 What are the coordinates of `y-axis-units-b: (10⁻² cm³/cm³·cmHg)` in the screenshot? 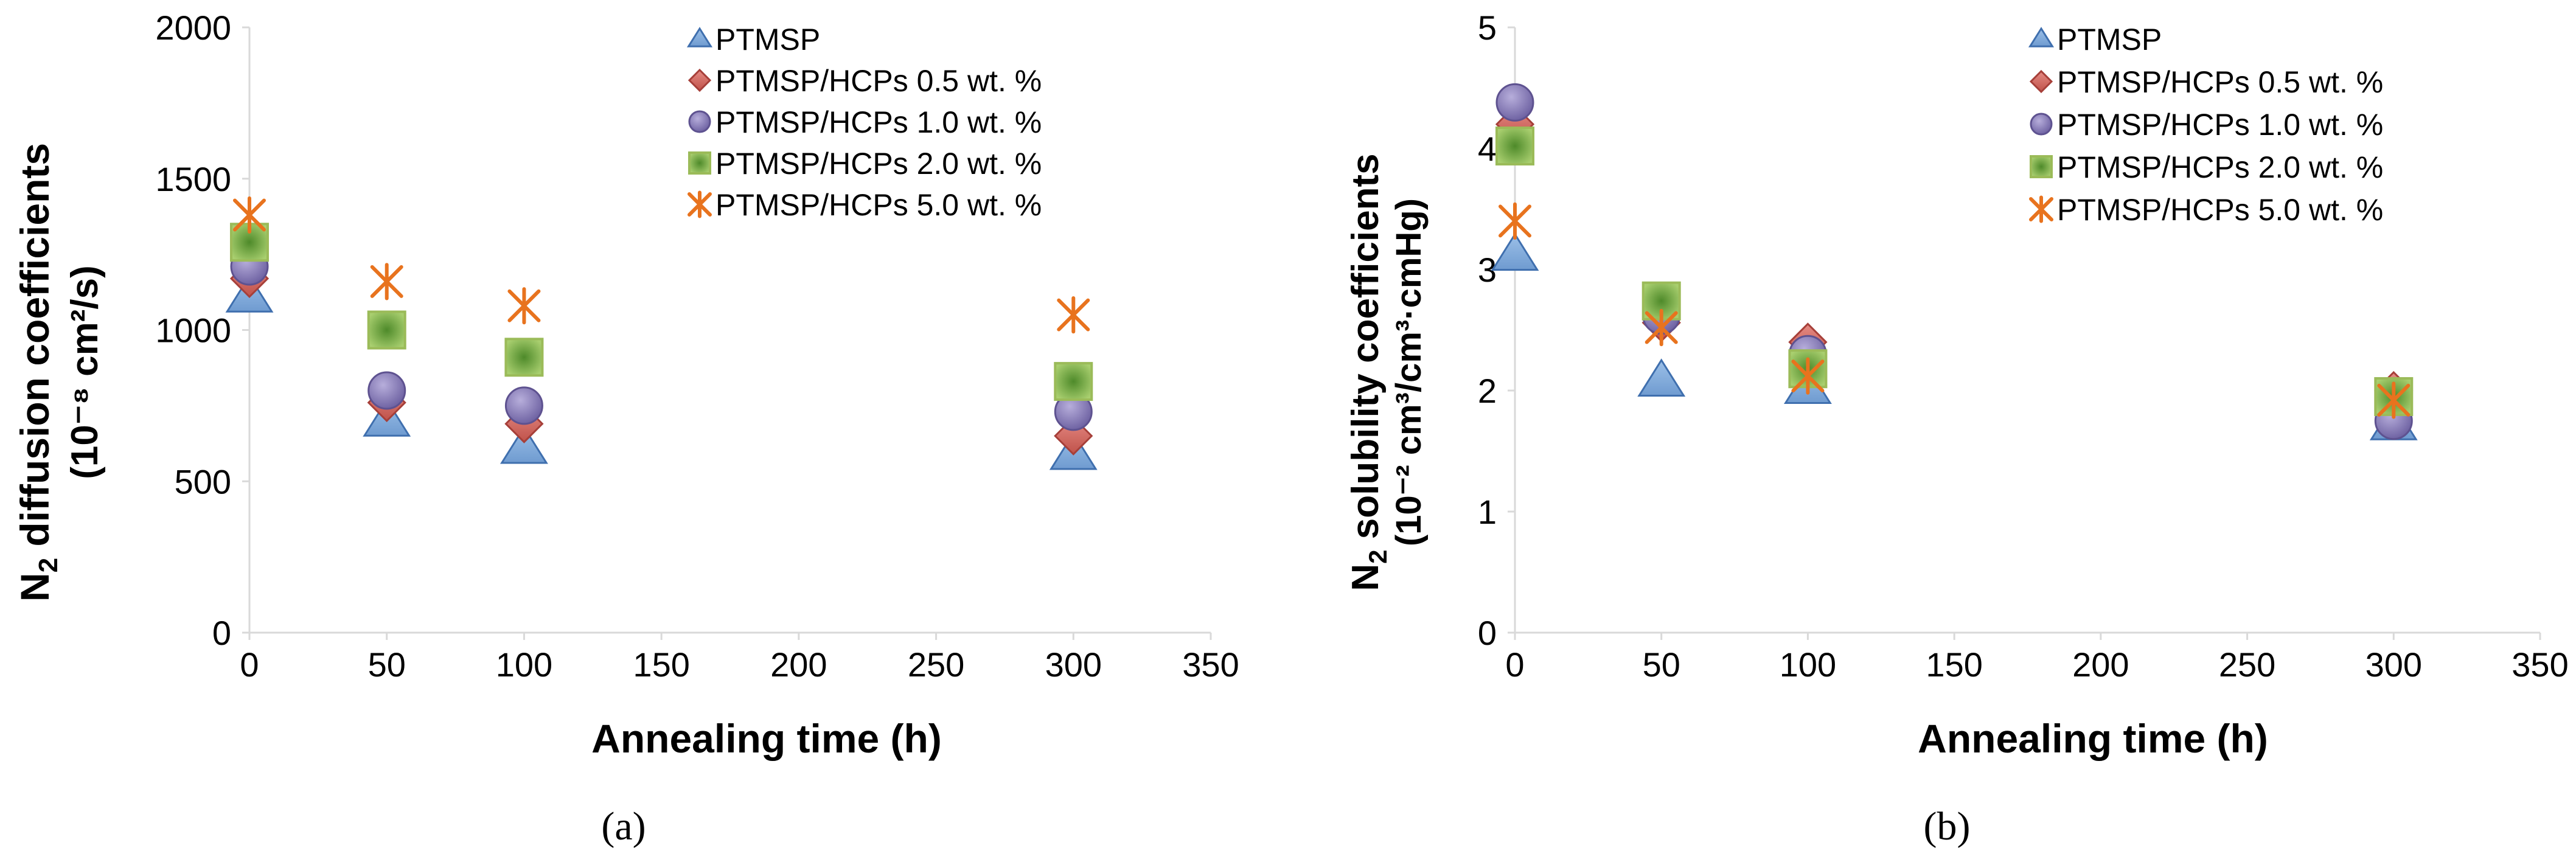 It's located at (1409, 372).